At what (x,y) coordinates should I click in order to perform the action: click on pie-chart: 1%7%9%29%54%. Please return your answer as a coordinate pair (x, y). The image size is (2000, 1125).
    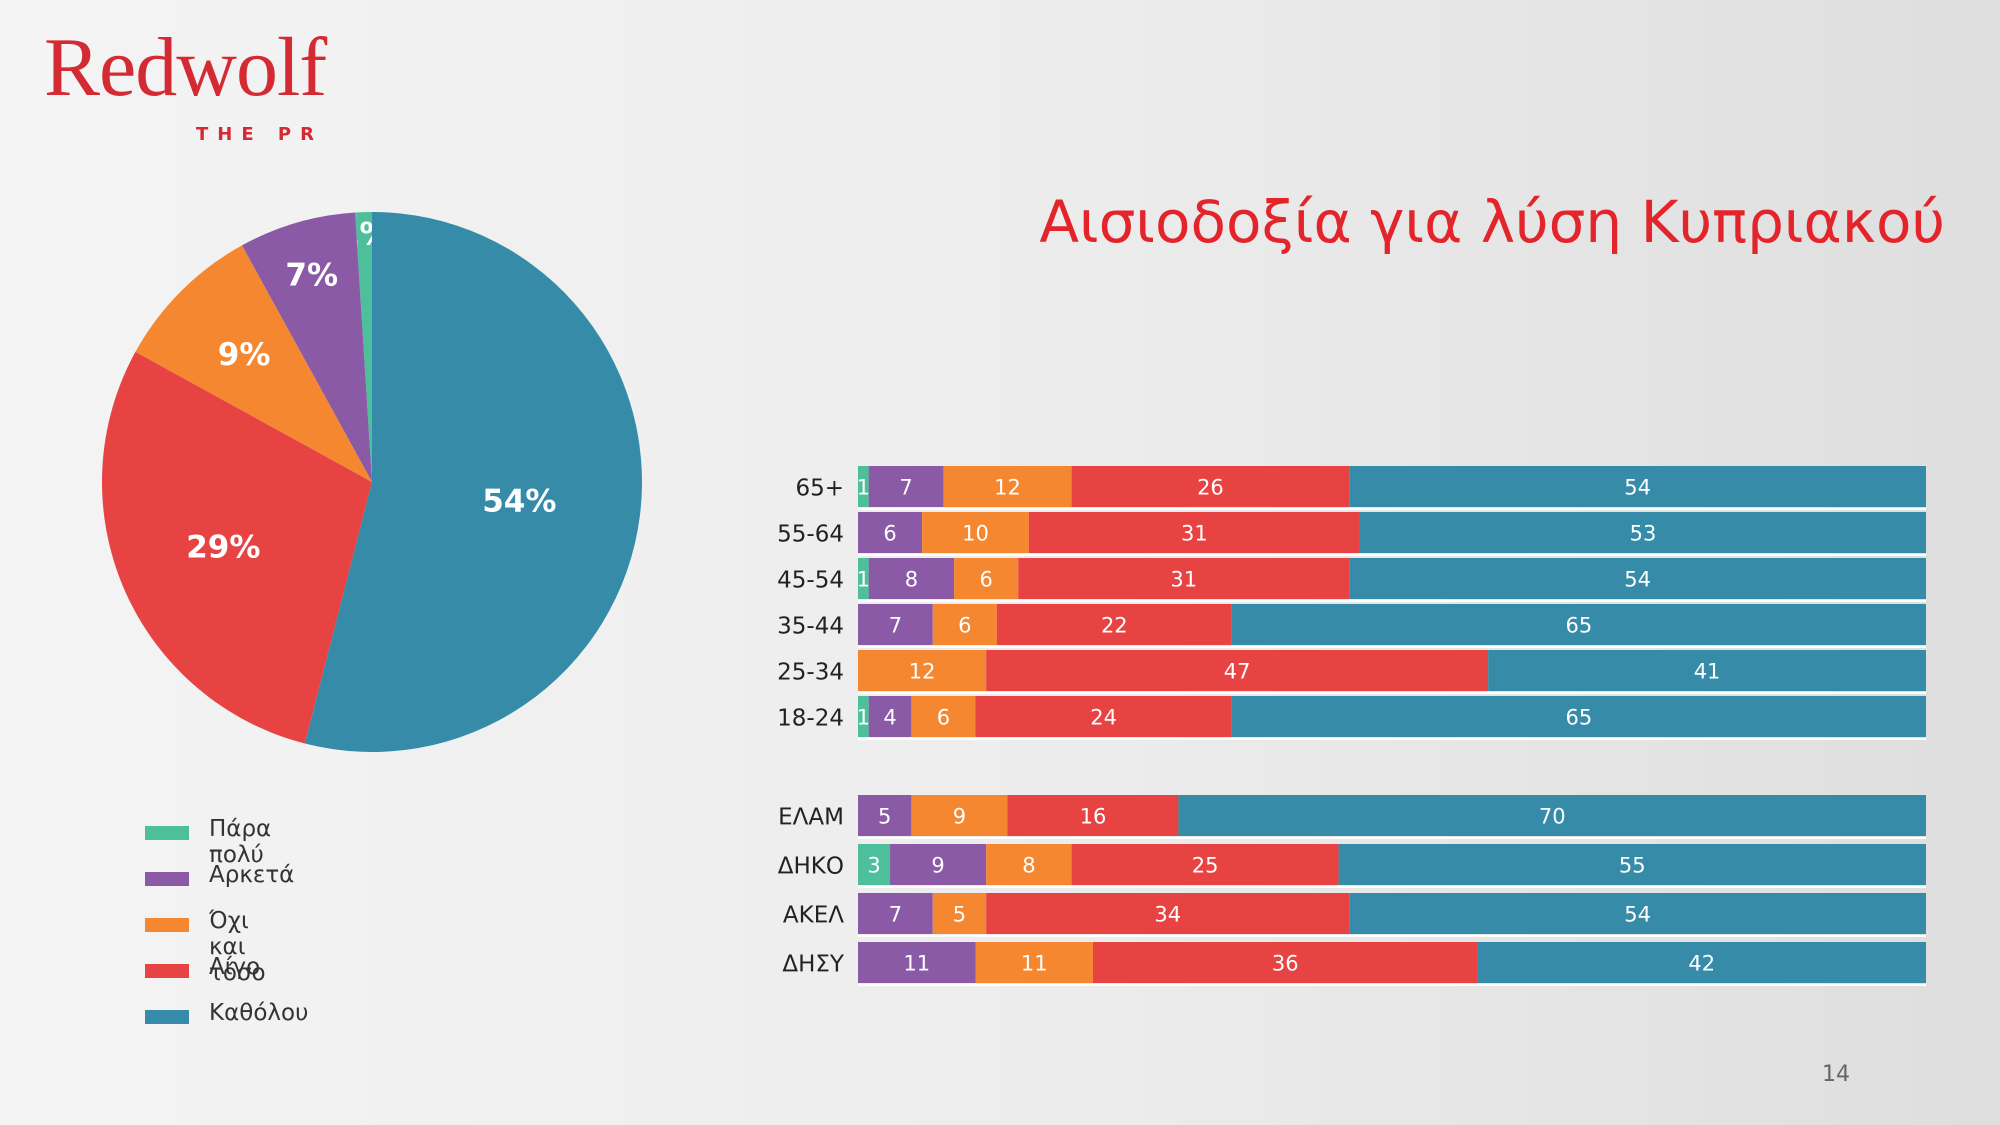
    Looking at the image, I should click on (371, 482).